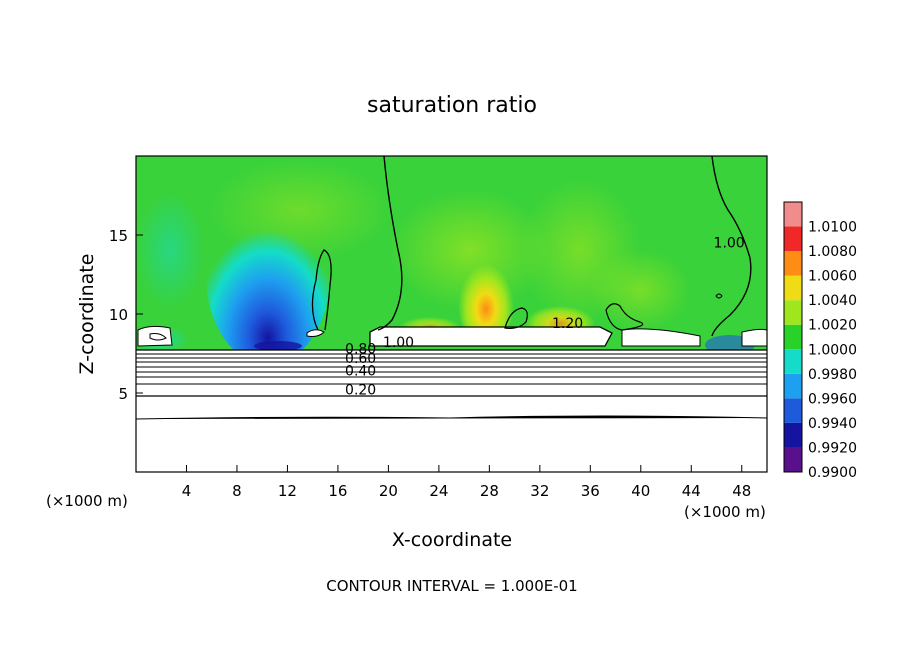 The height and width of the screenshot is (654, 904). Describe the element at coordinates (567, 324) in the screenshot. I see `contour-label: 1.20` at that location.